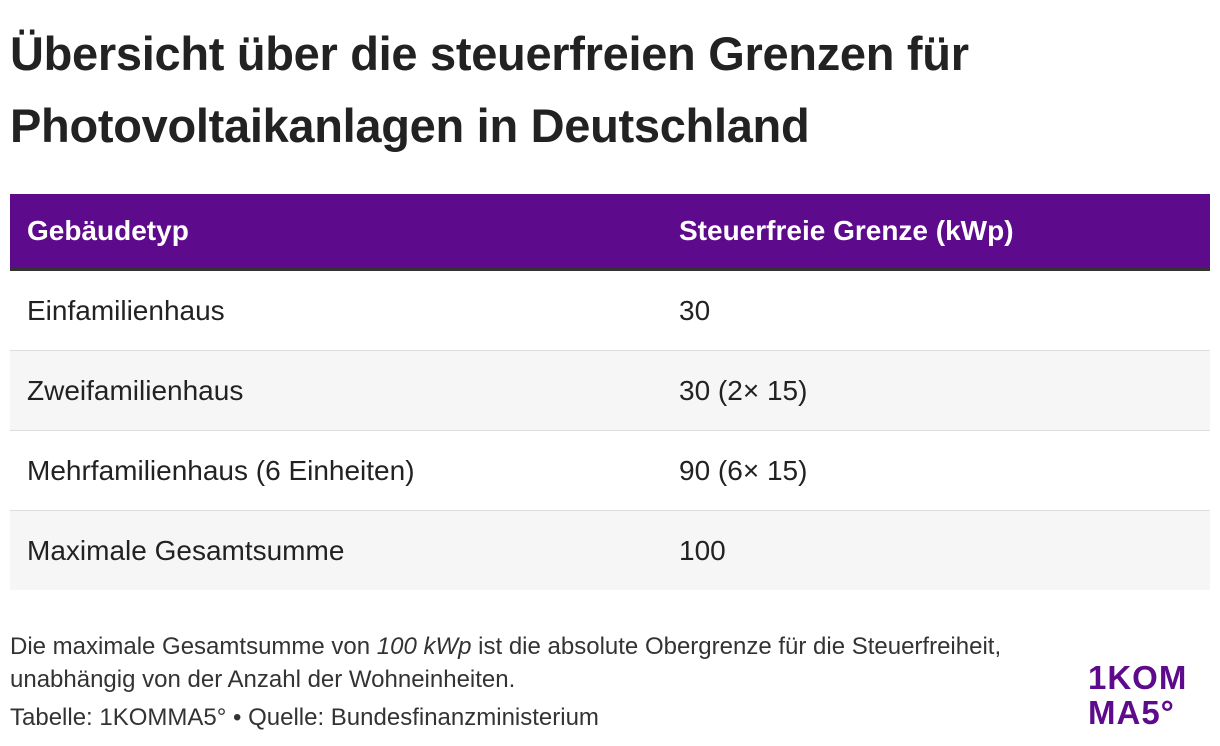 Image resolution: width=1220 pixels, height=746 pixels. What do you see at coordinates (344, 470) in the screenshot?
I see `table-cell: Mehrfamilienhaus (6 Einheiten)` at bounding box center [344, 470].